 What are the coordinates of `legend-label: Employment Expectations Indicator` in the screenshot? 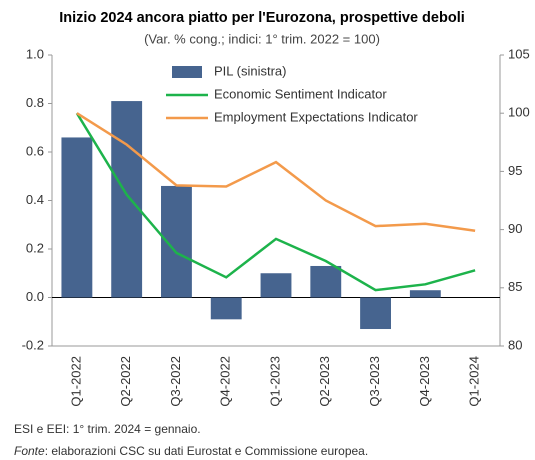 It's located at (316, 116).